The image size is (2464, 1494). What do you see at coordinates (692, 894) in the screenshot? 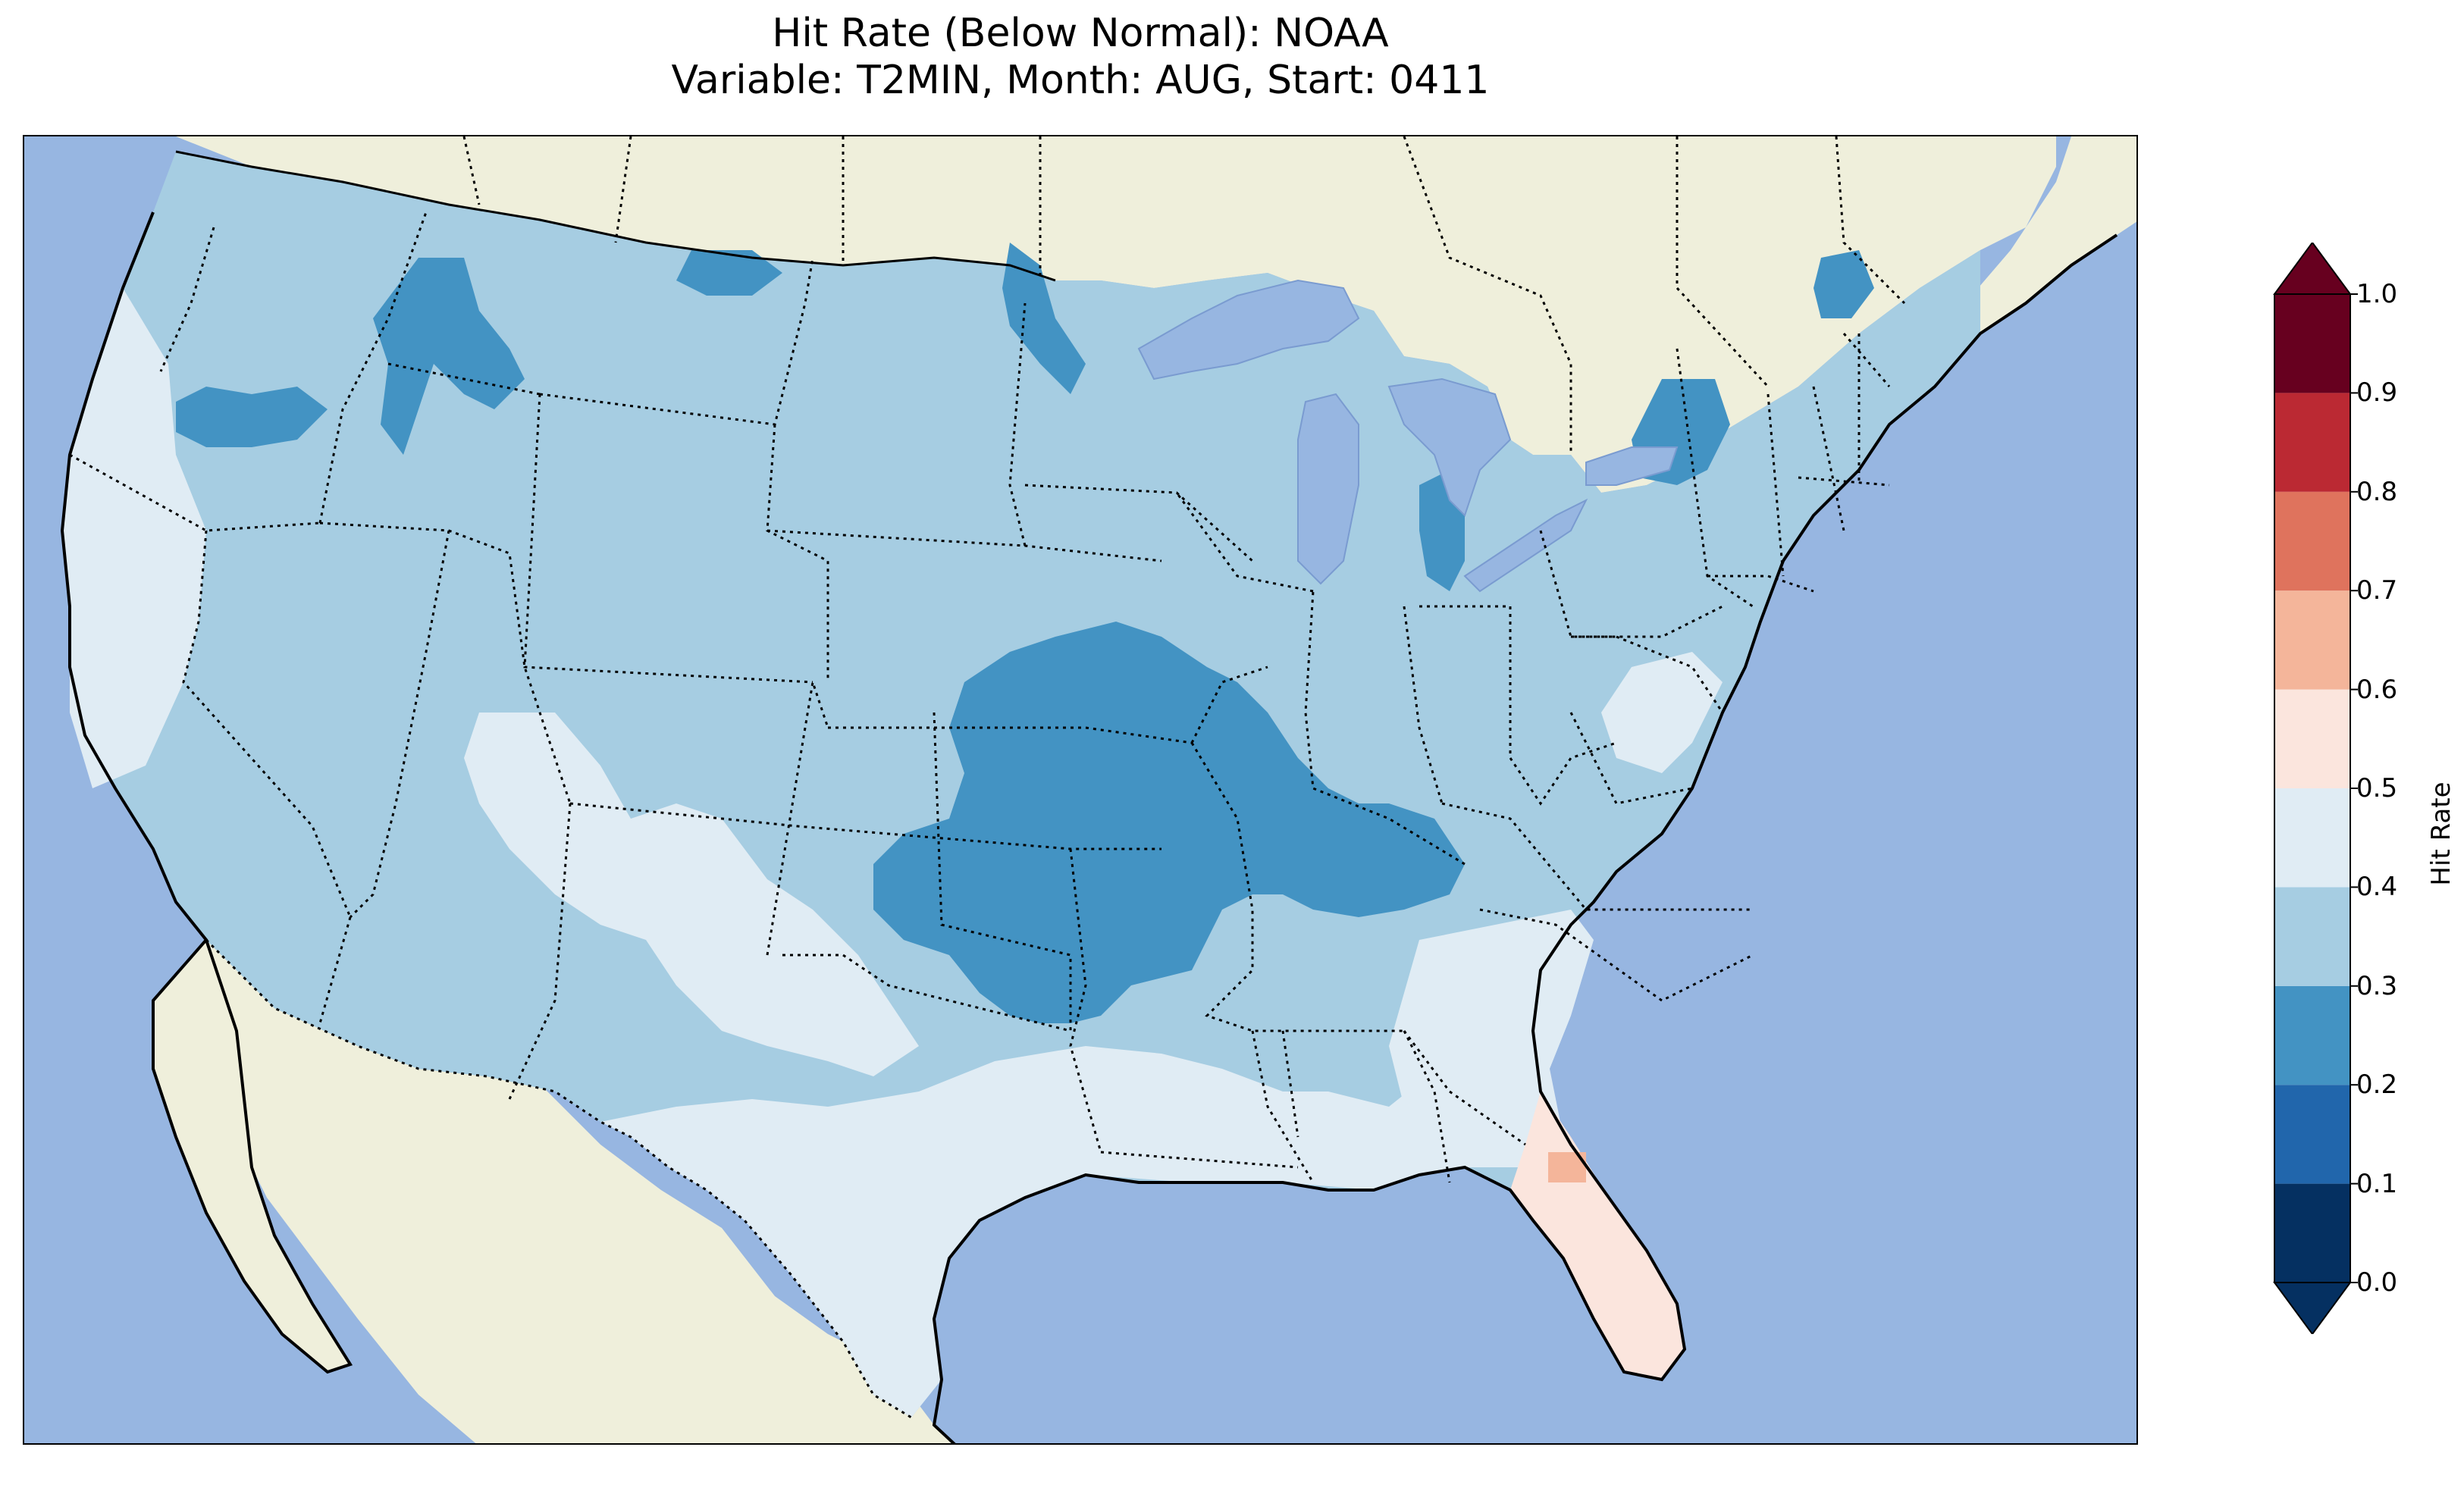
I see `southwest-patch` at bounding box center [692, 894].